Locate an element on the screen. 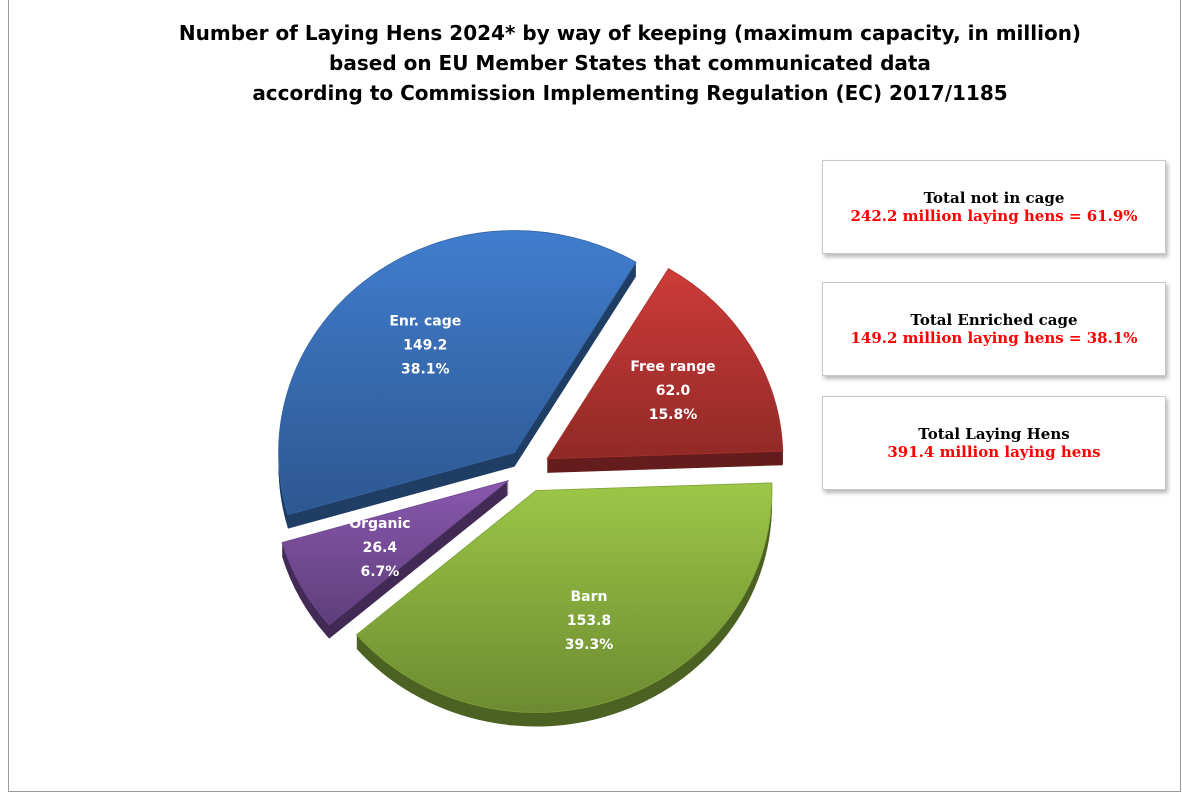 This screenshot has width=1182, height=793. slice-name-label-barn: Barn is located at coordinates (589, 597).